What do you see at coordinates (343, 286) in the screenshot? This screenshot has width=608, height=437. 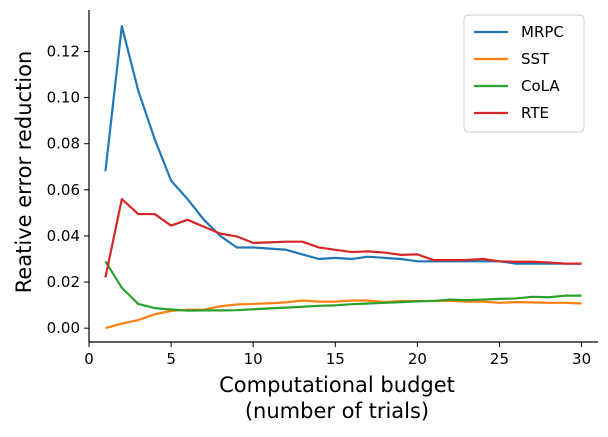 I see `series-line-cola` at bounding box center [343, 286].